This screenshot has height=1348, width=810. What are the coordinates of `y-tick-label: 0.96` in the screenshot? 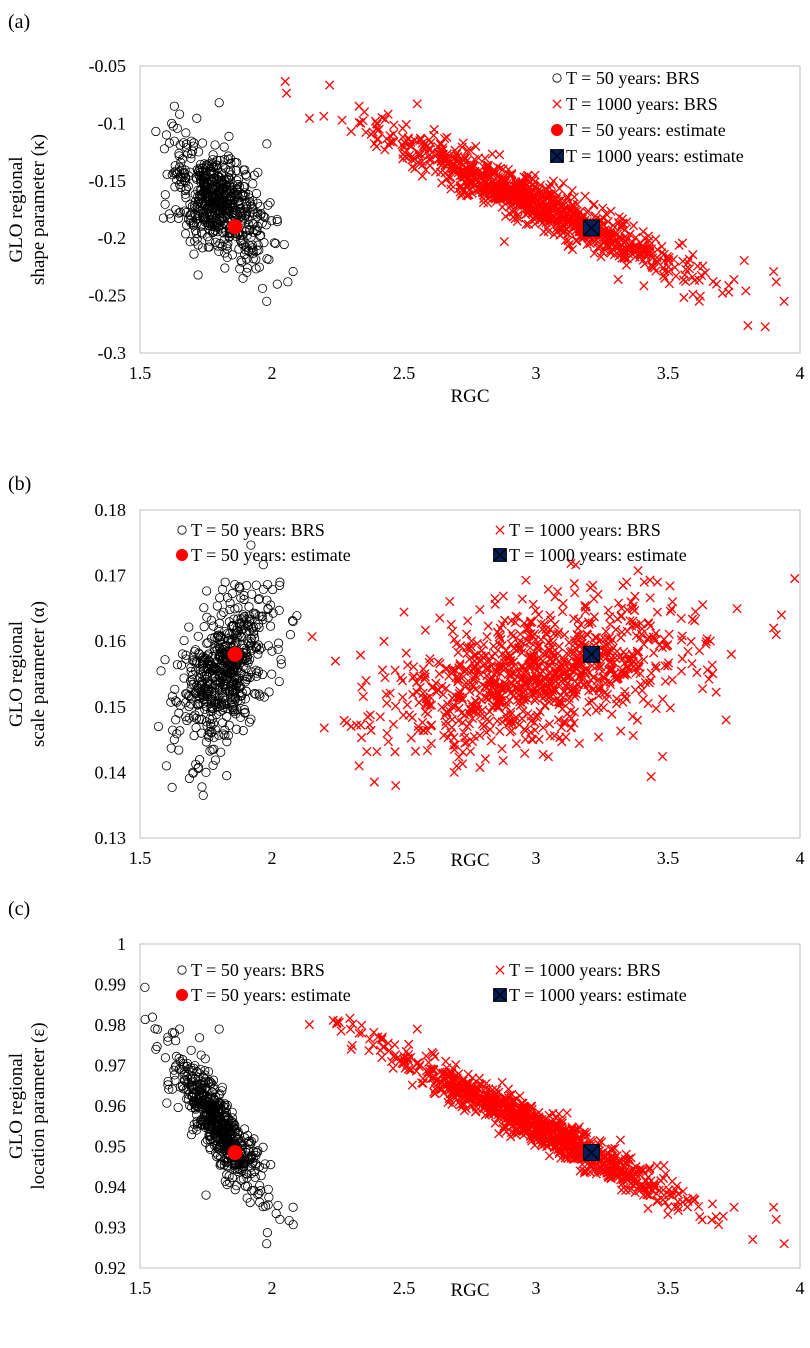 It's located at (111, 1106).